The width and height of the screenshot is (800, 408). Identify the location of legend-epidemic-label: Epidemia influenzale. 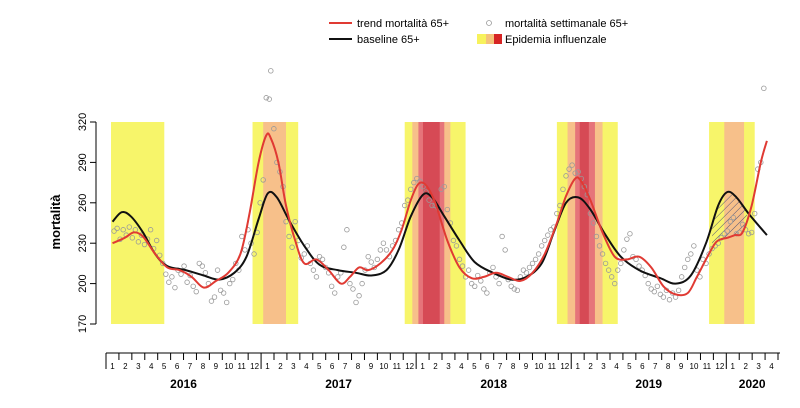
(556, 40).